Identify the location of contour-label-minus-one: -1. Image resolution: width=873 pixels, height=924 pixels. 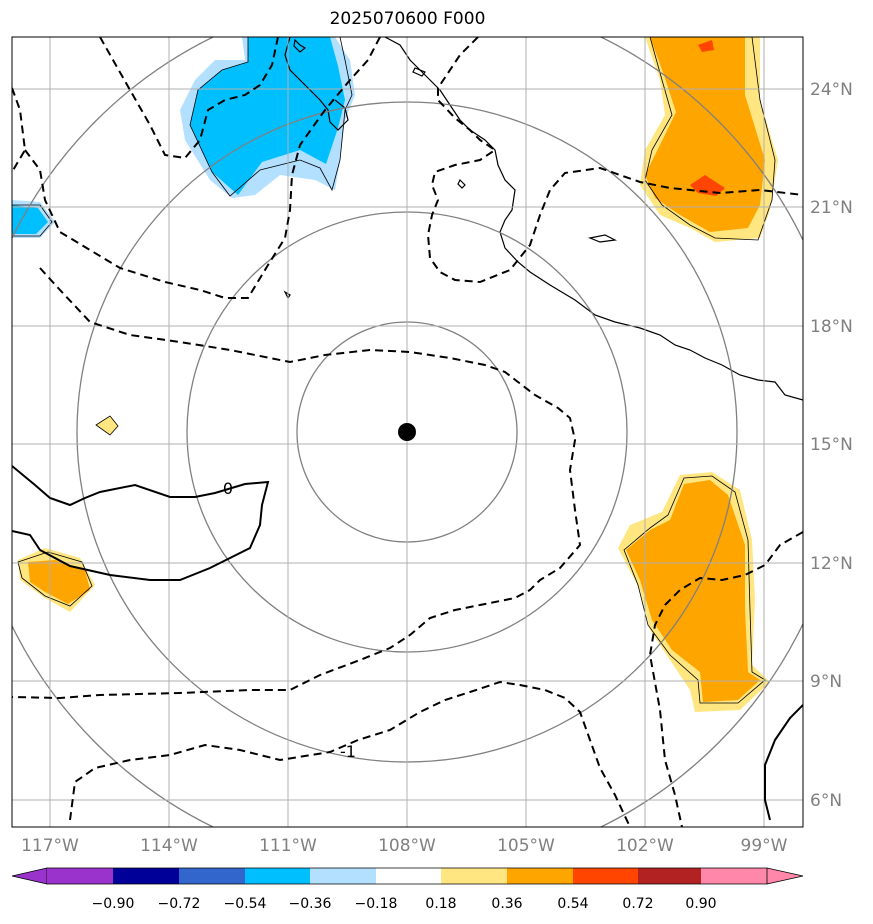
(348, 751).